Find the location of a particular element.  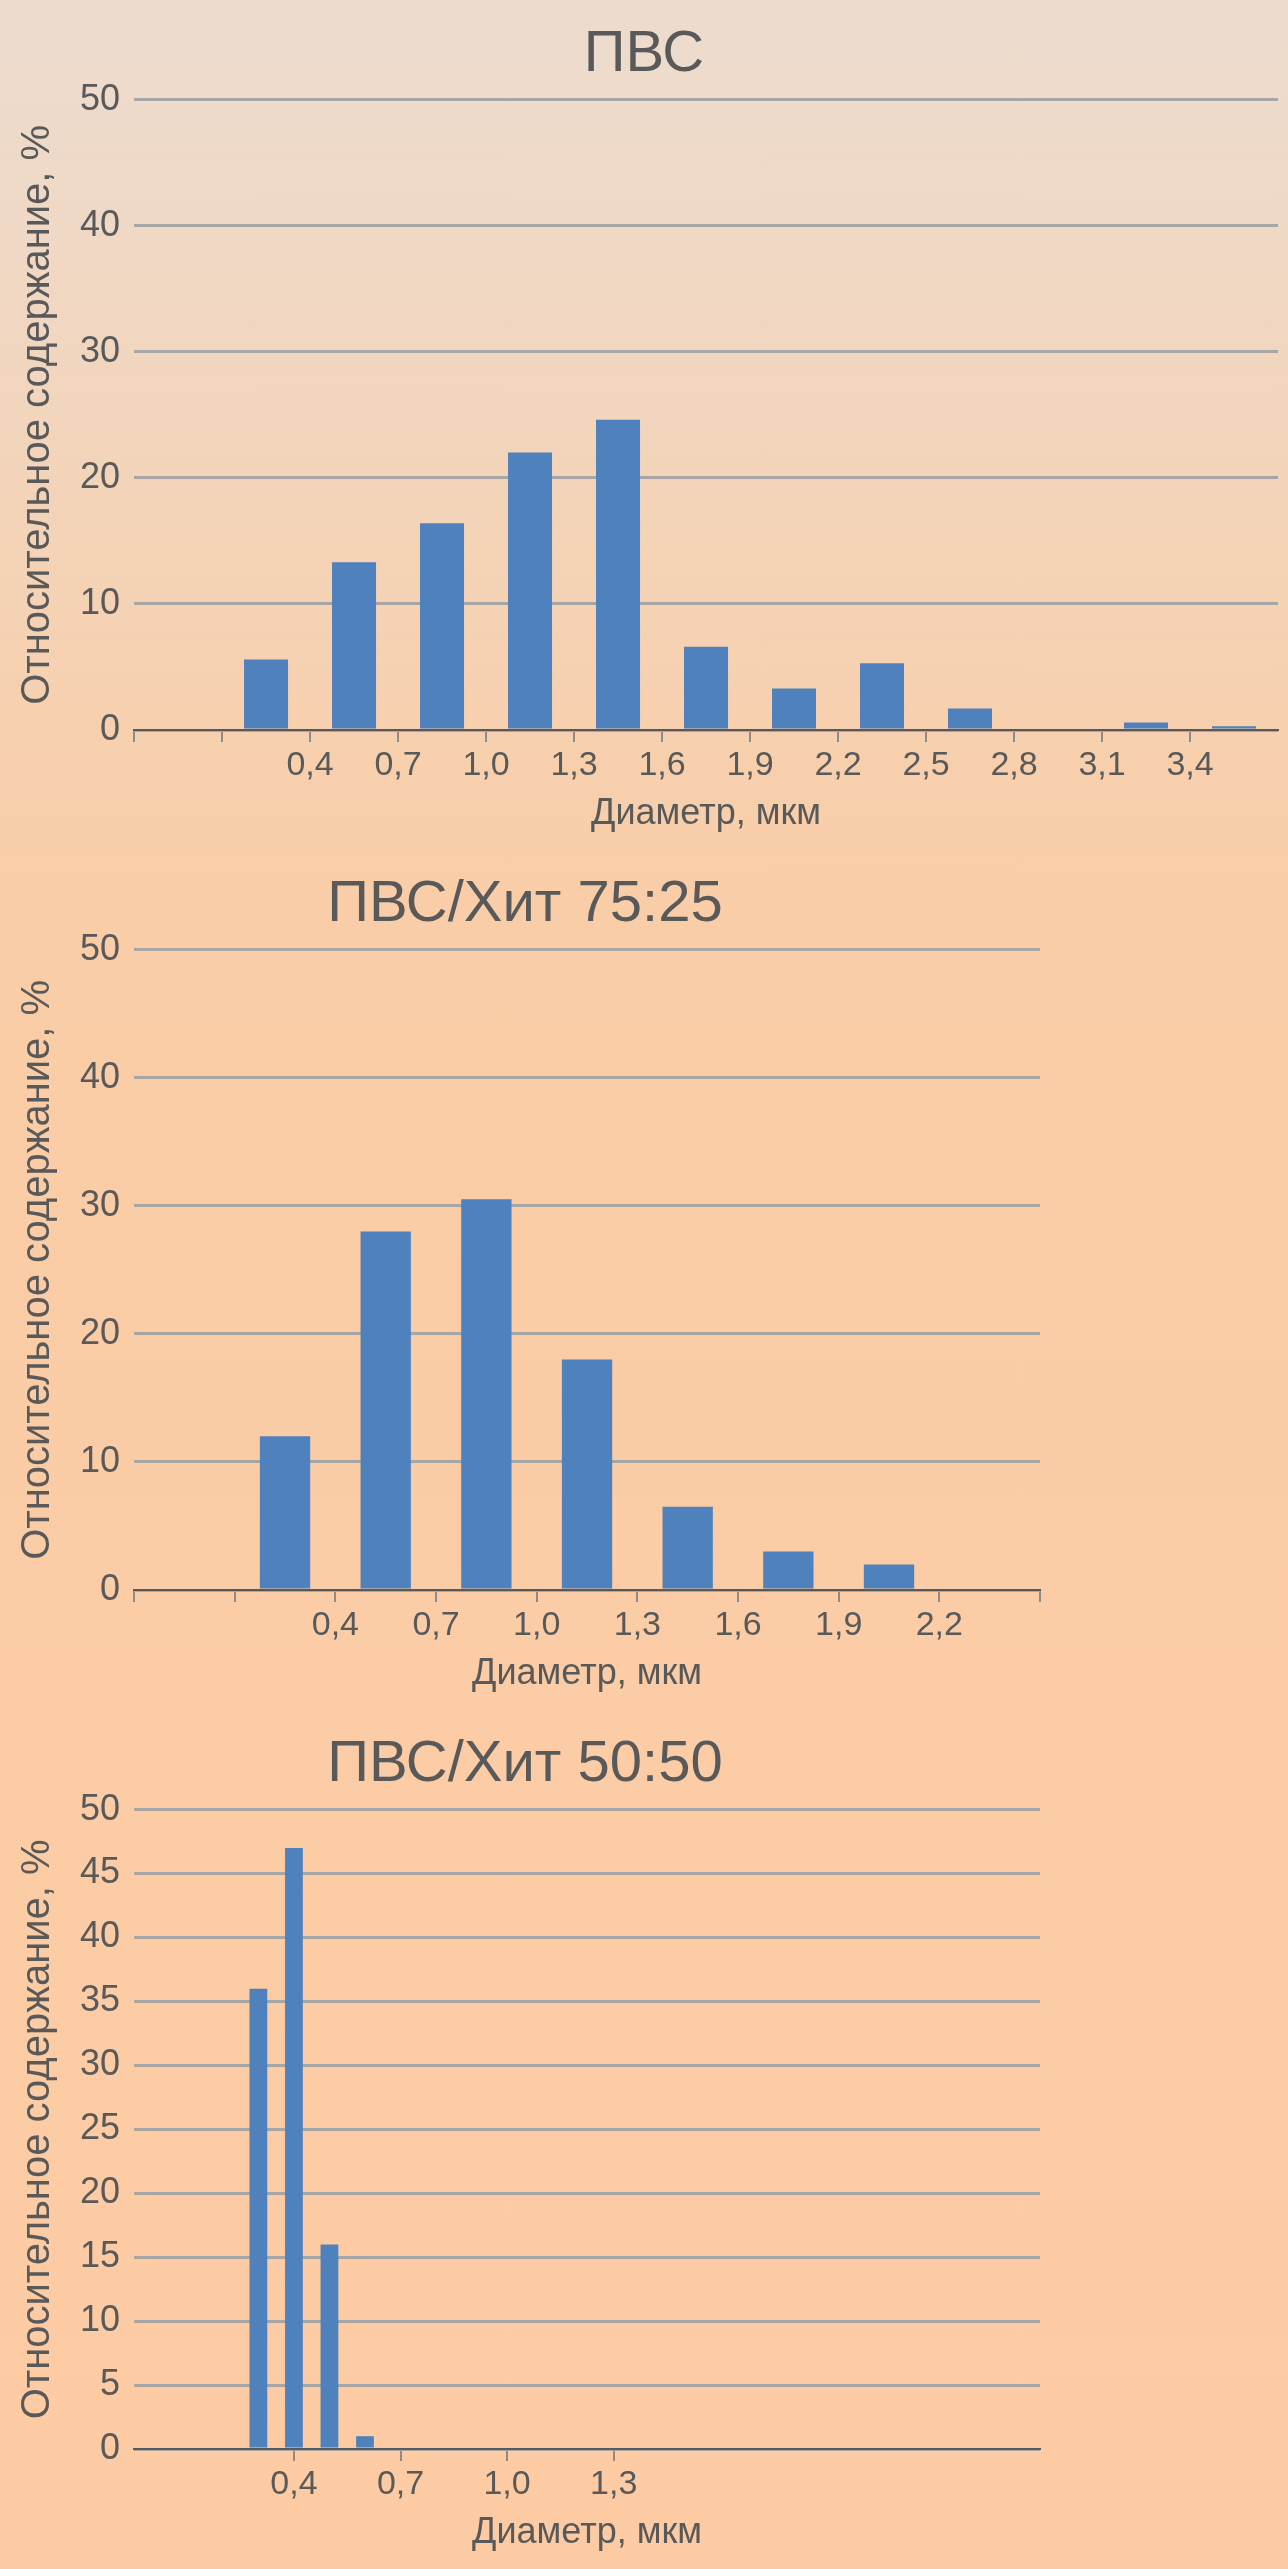

x-tick-label: 2,8 is located at coordinates (1014, 762).